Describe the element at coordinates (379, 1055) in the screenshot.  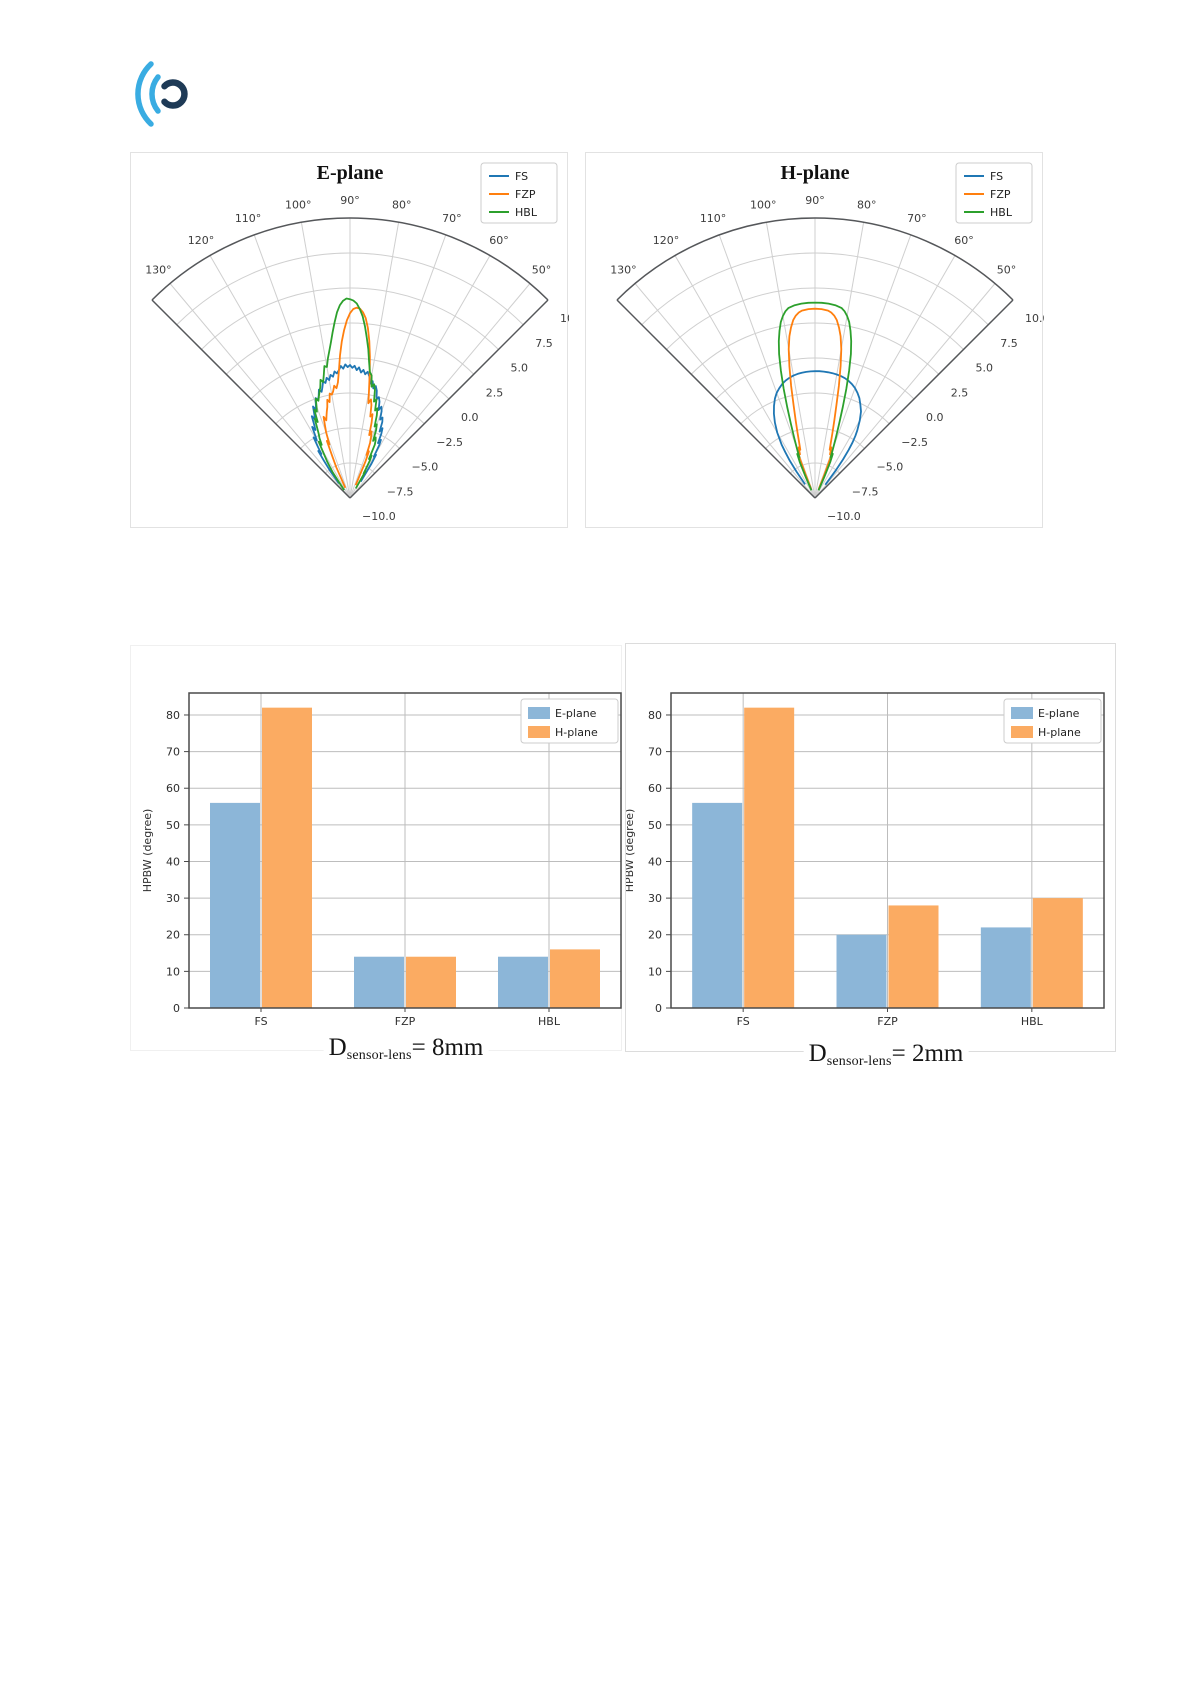
I see `caption-8mm-subscript: sensor-lens` at that location.